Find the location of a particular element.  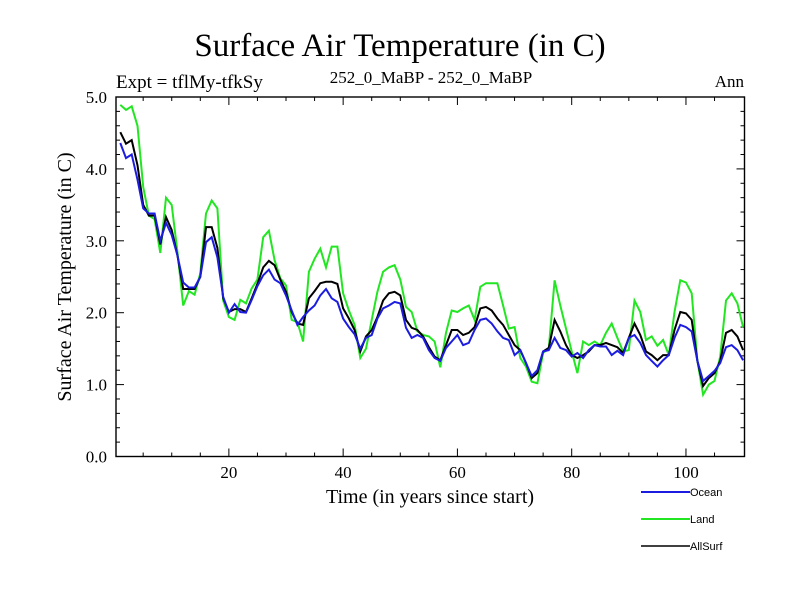

center-subtitle: 252_0_MaBP - 252_0_MaBP is located at coordinates (431, 77).